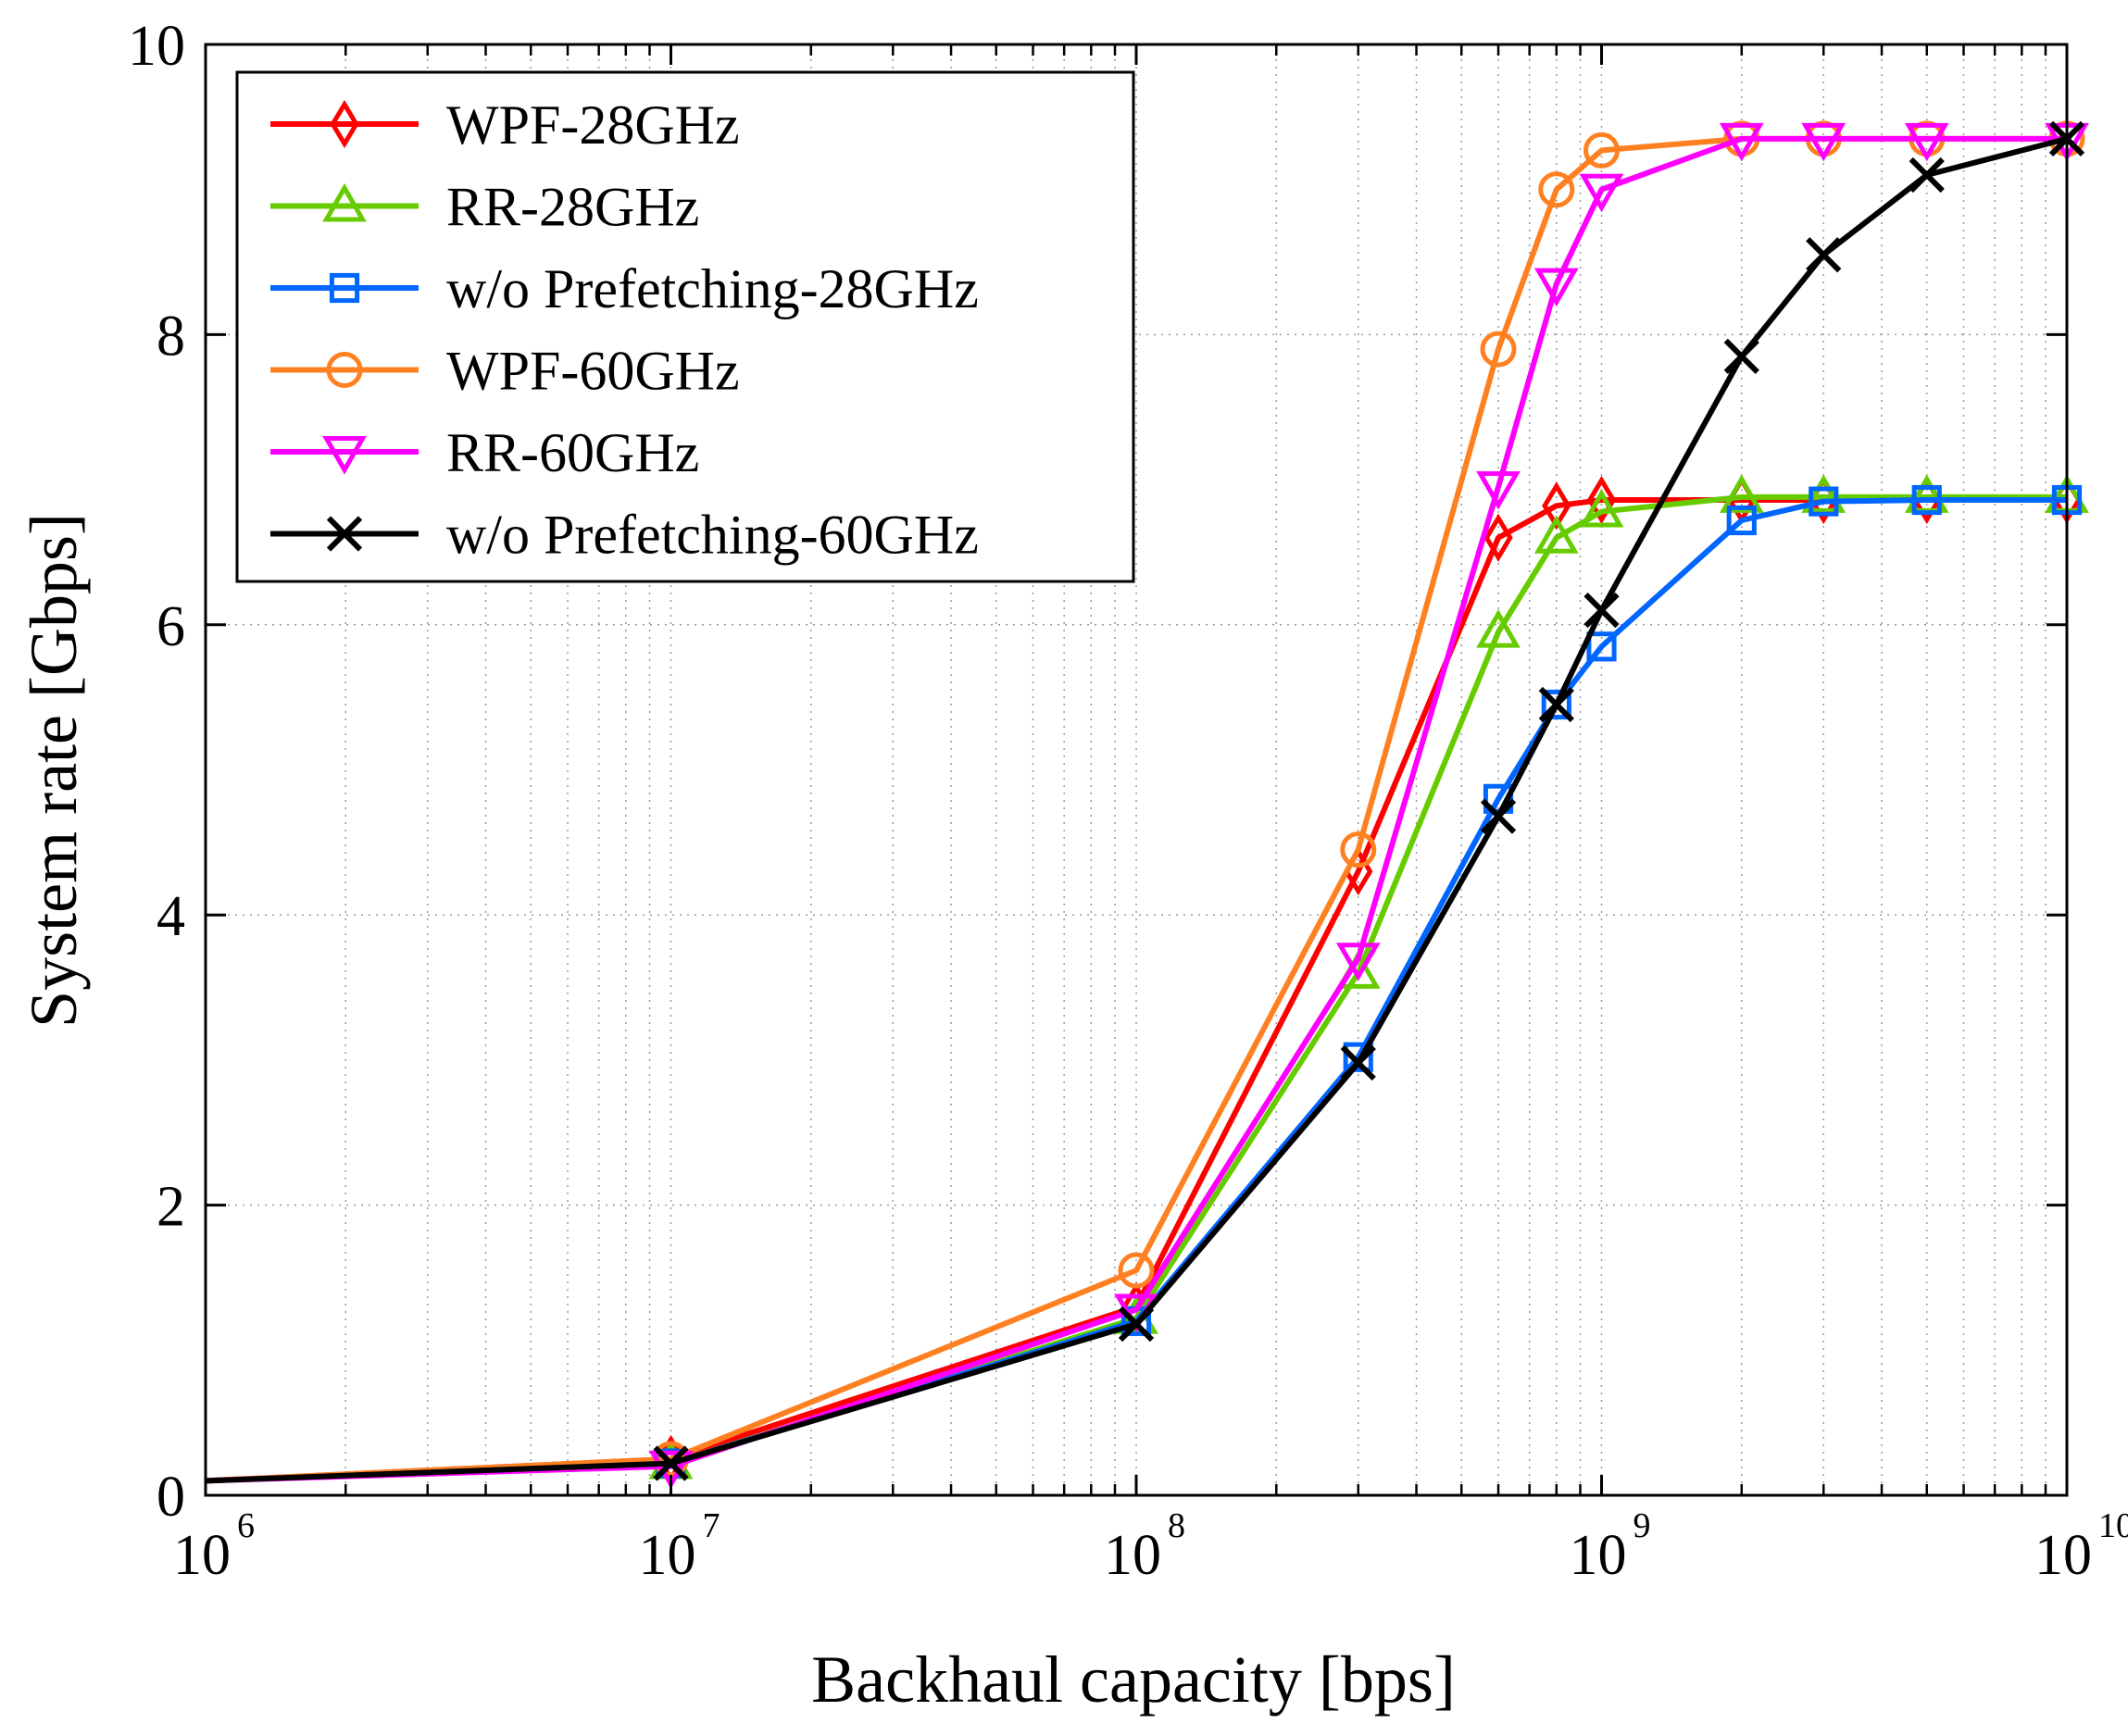 The height and width of the screenshot is (1736, 2128). Describe the element at coordinates (2113, 1525) in the screenshot. I see `x-tick-exponent: 10` at that location.